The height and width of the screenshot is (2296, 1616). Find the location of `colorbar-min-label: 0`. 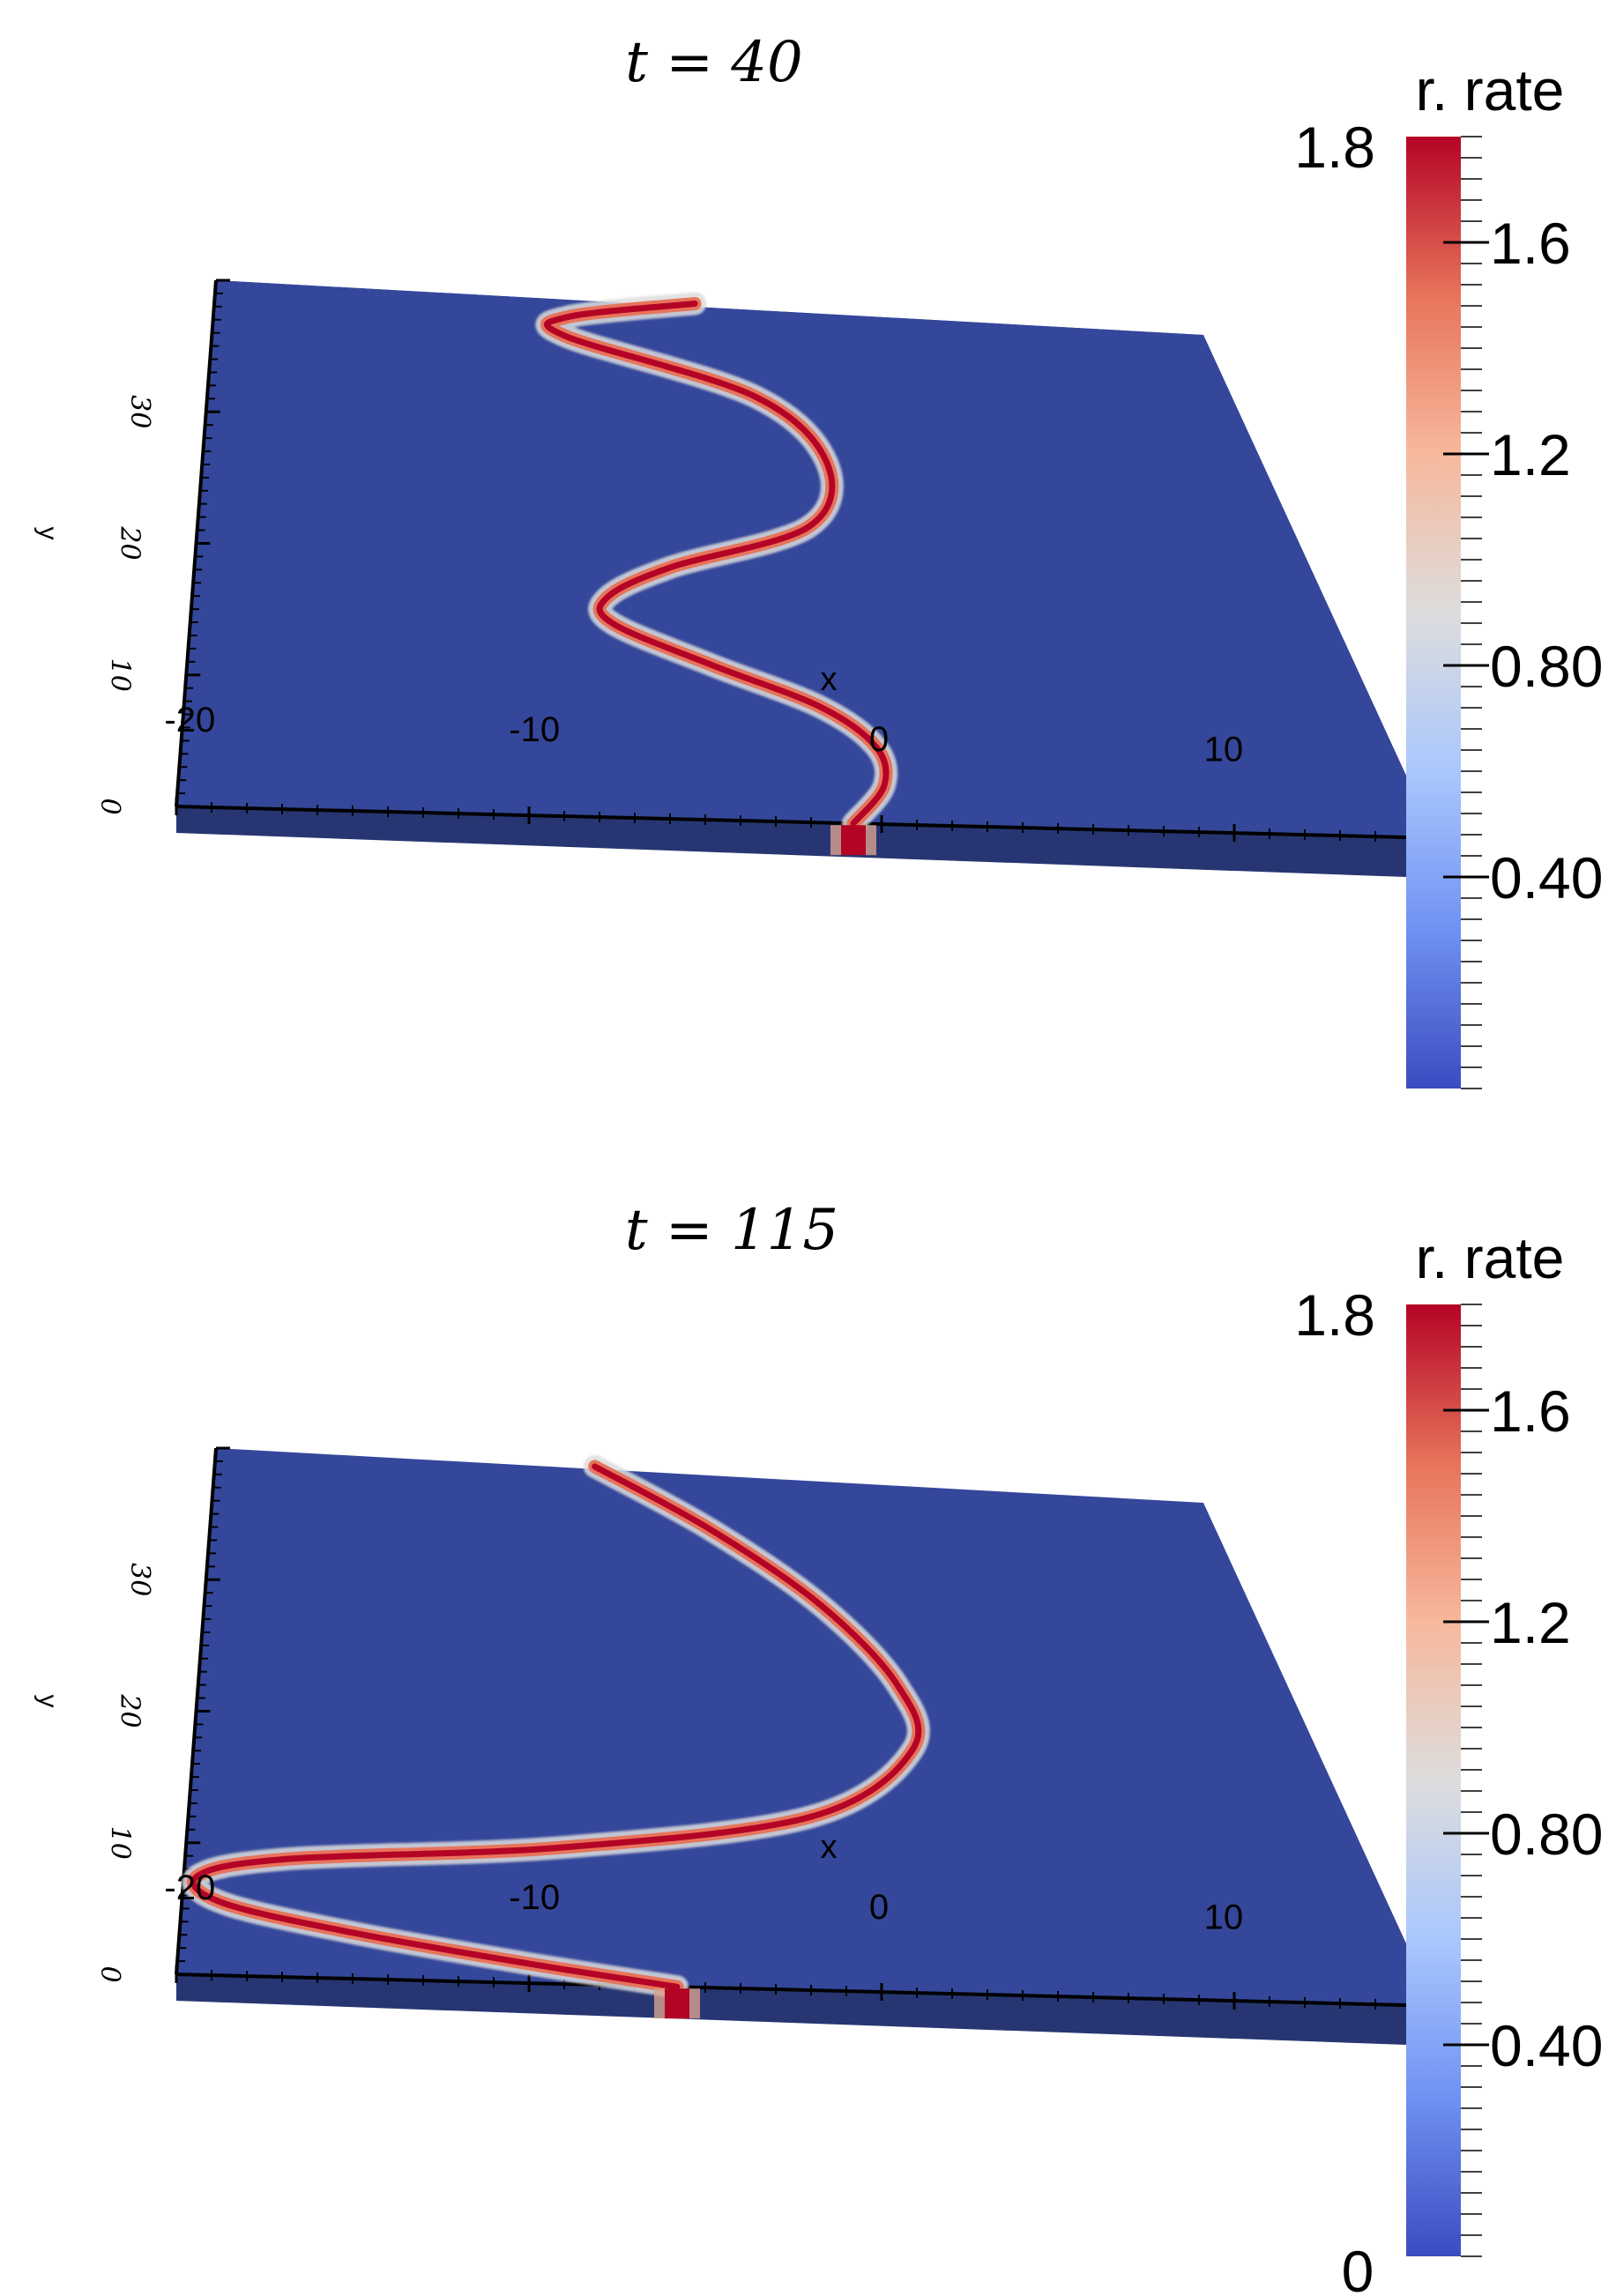

colorbar-min-label: 0 is located at coordinates (1358, 2267).